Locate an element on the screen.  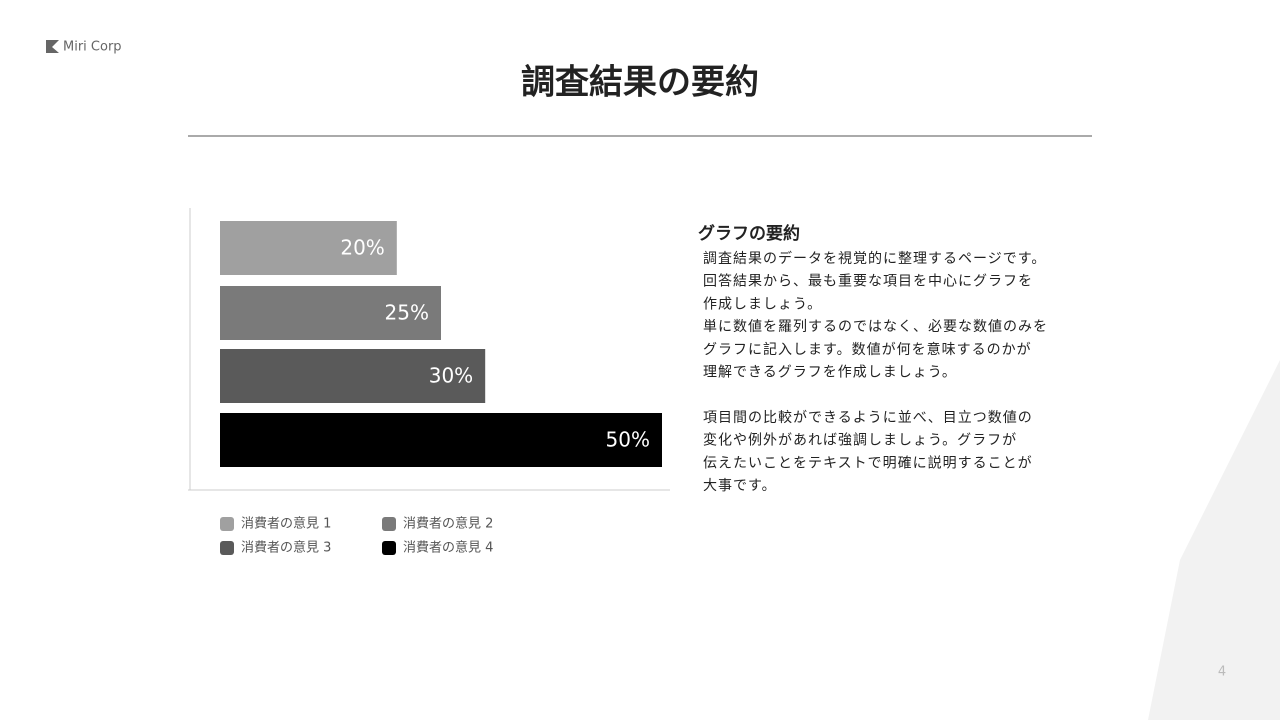
summary-line: 変化や例外があれば強調しましょう。グラフが is located at coordinates (860, 440).